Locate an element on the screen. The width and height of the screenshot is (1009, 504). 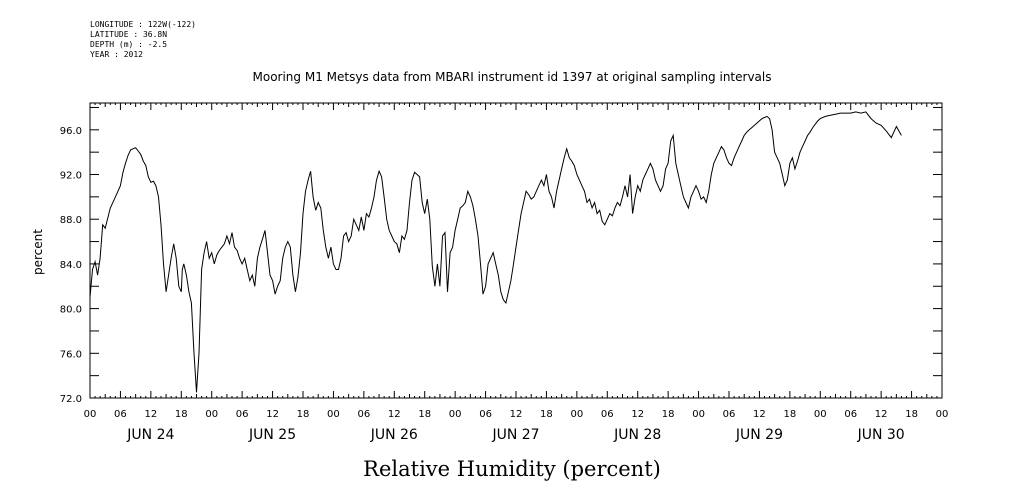
day-label: JUN 27 is located at coordinates (515, 435).